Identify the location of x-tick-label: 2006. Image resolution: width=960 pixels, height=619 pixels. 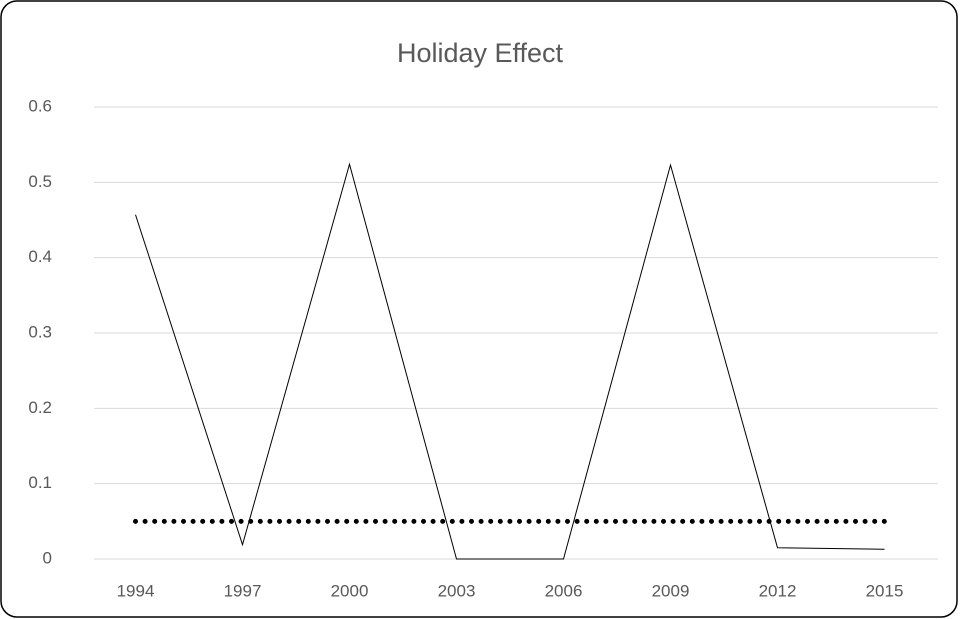
(564, 590).